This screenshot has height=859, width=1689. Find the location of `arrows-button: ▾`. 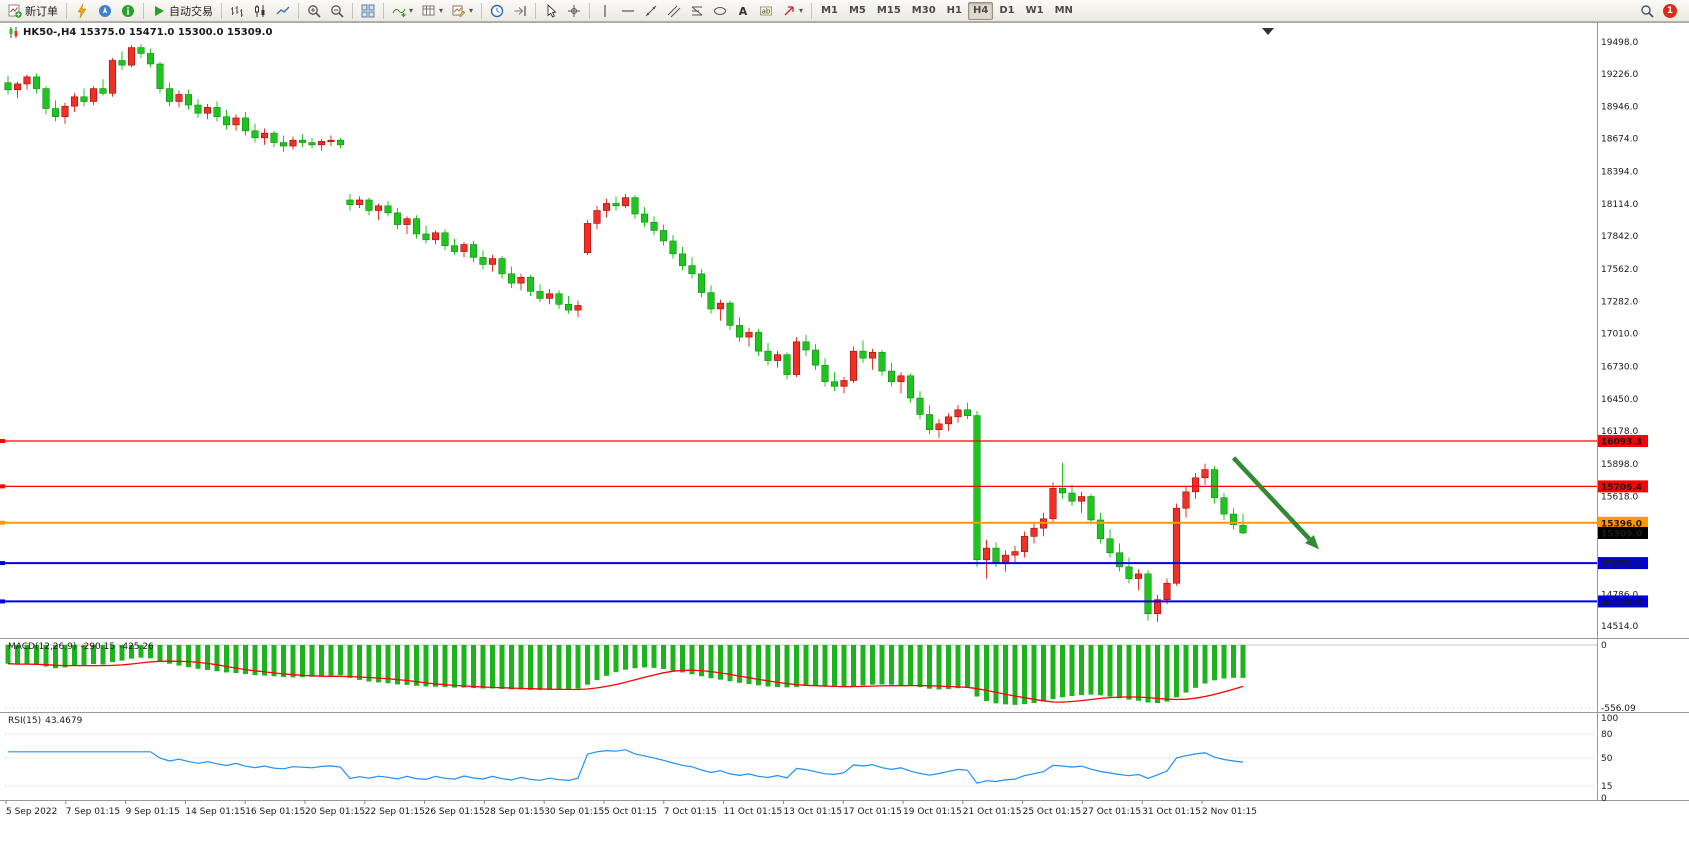

arrows-button: ▾ is located at coordinates (792, 11).